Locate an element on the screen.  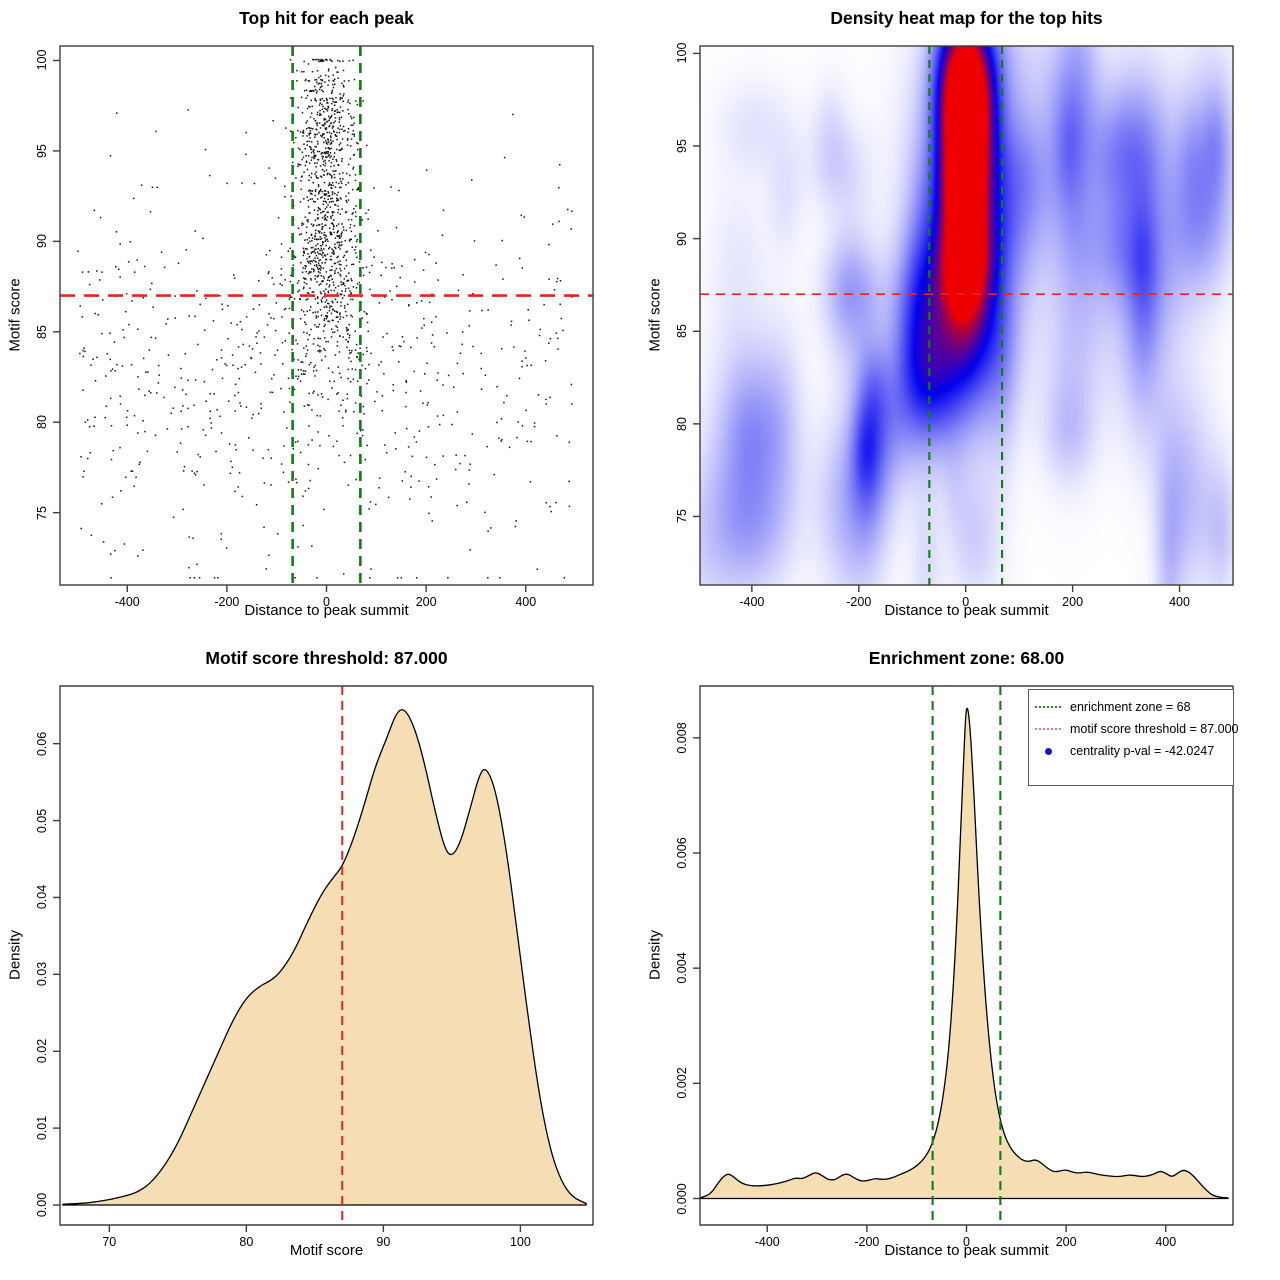
y-tick-label: 0.002 is located at coordinates (682, 1083).